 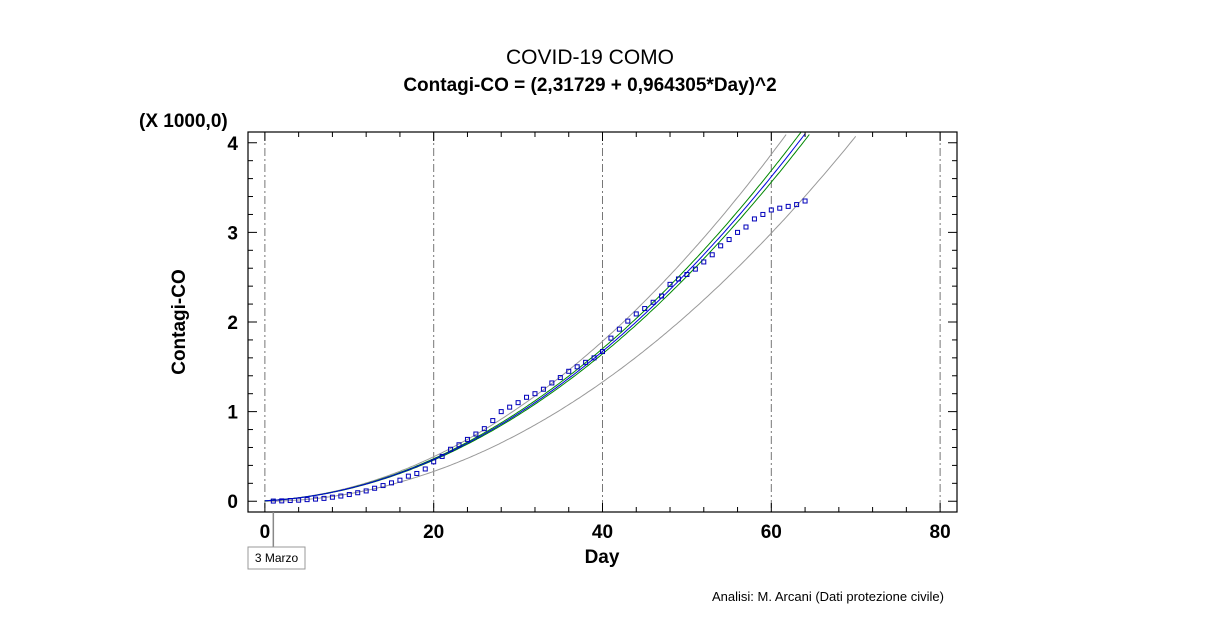 I want to click on x-axis-title: Day, so click(x=602, y=557).